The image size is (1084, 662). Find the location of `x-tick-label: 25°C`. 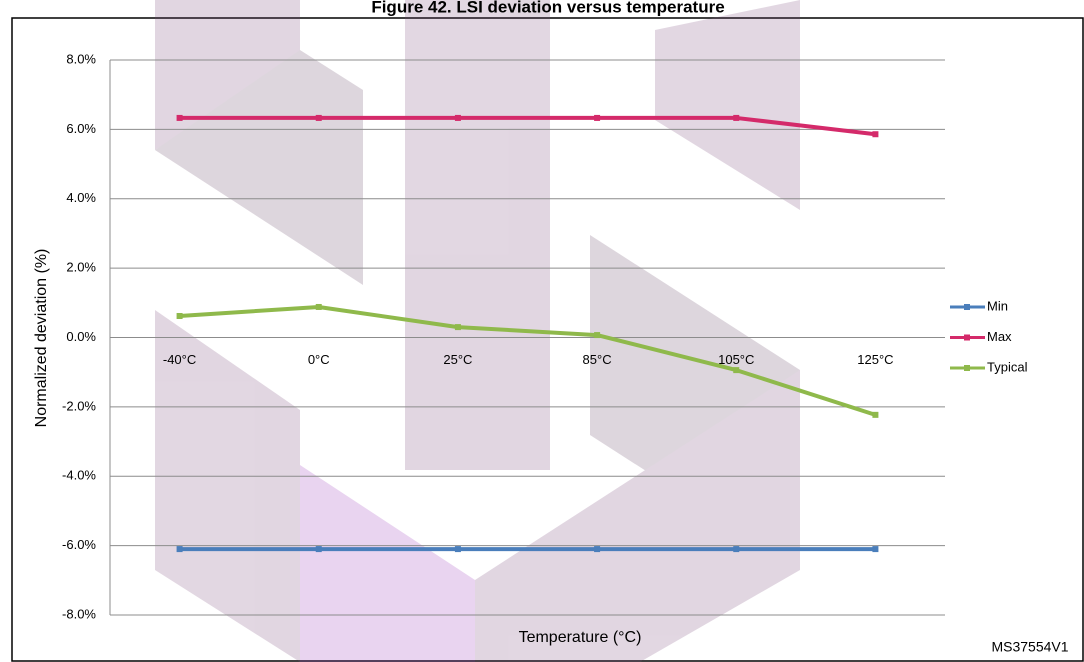

x-tick-label: 25°C is located at coordinates (457, 359).